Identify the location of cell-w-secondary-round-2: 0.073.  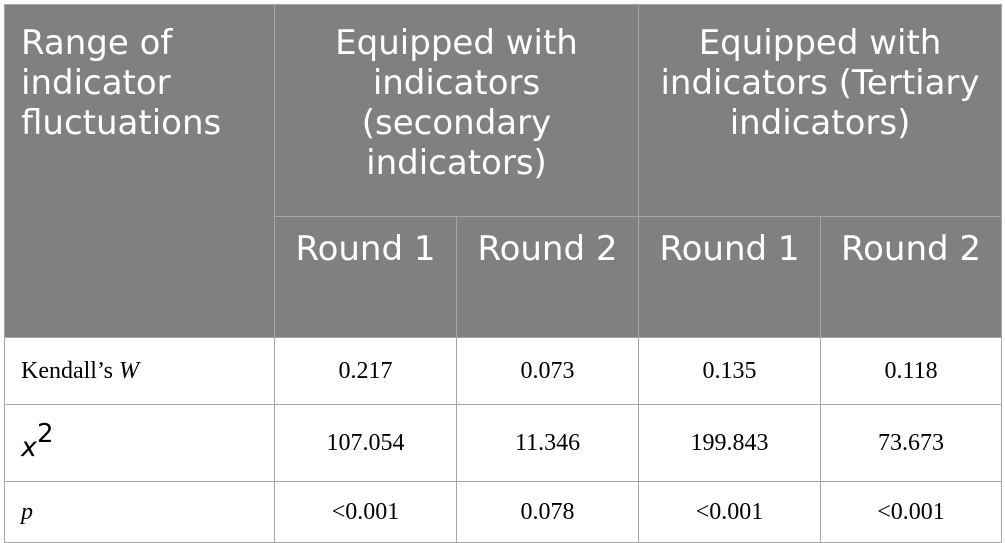
(547, 371).